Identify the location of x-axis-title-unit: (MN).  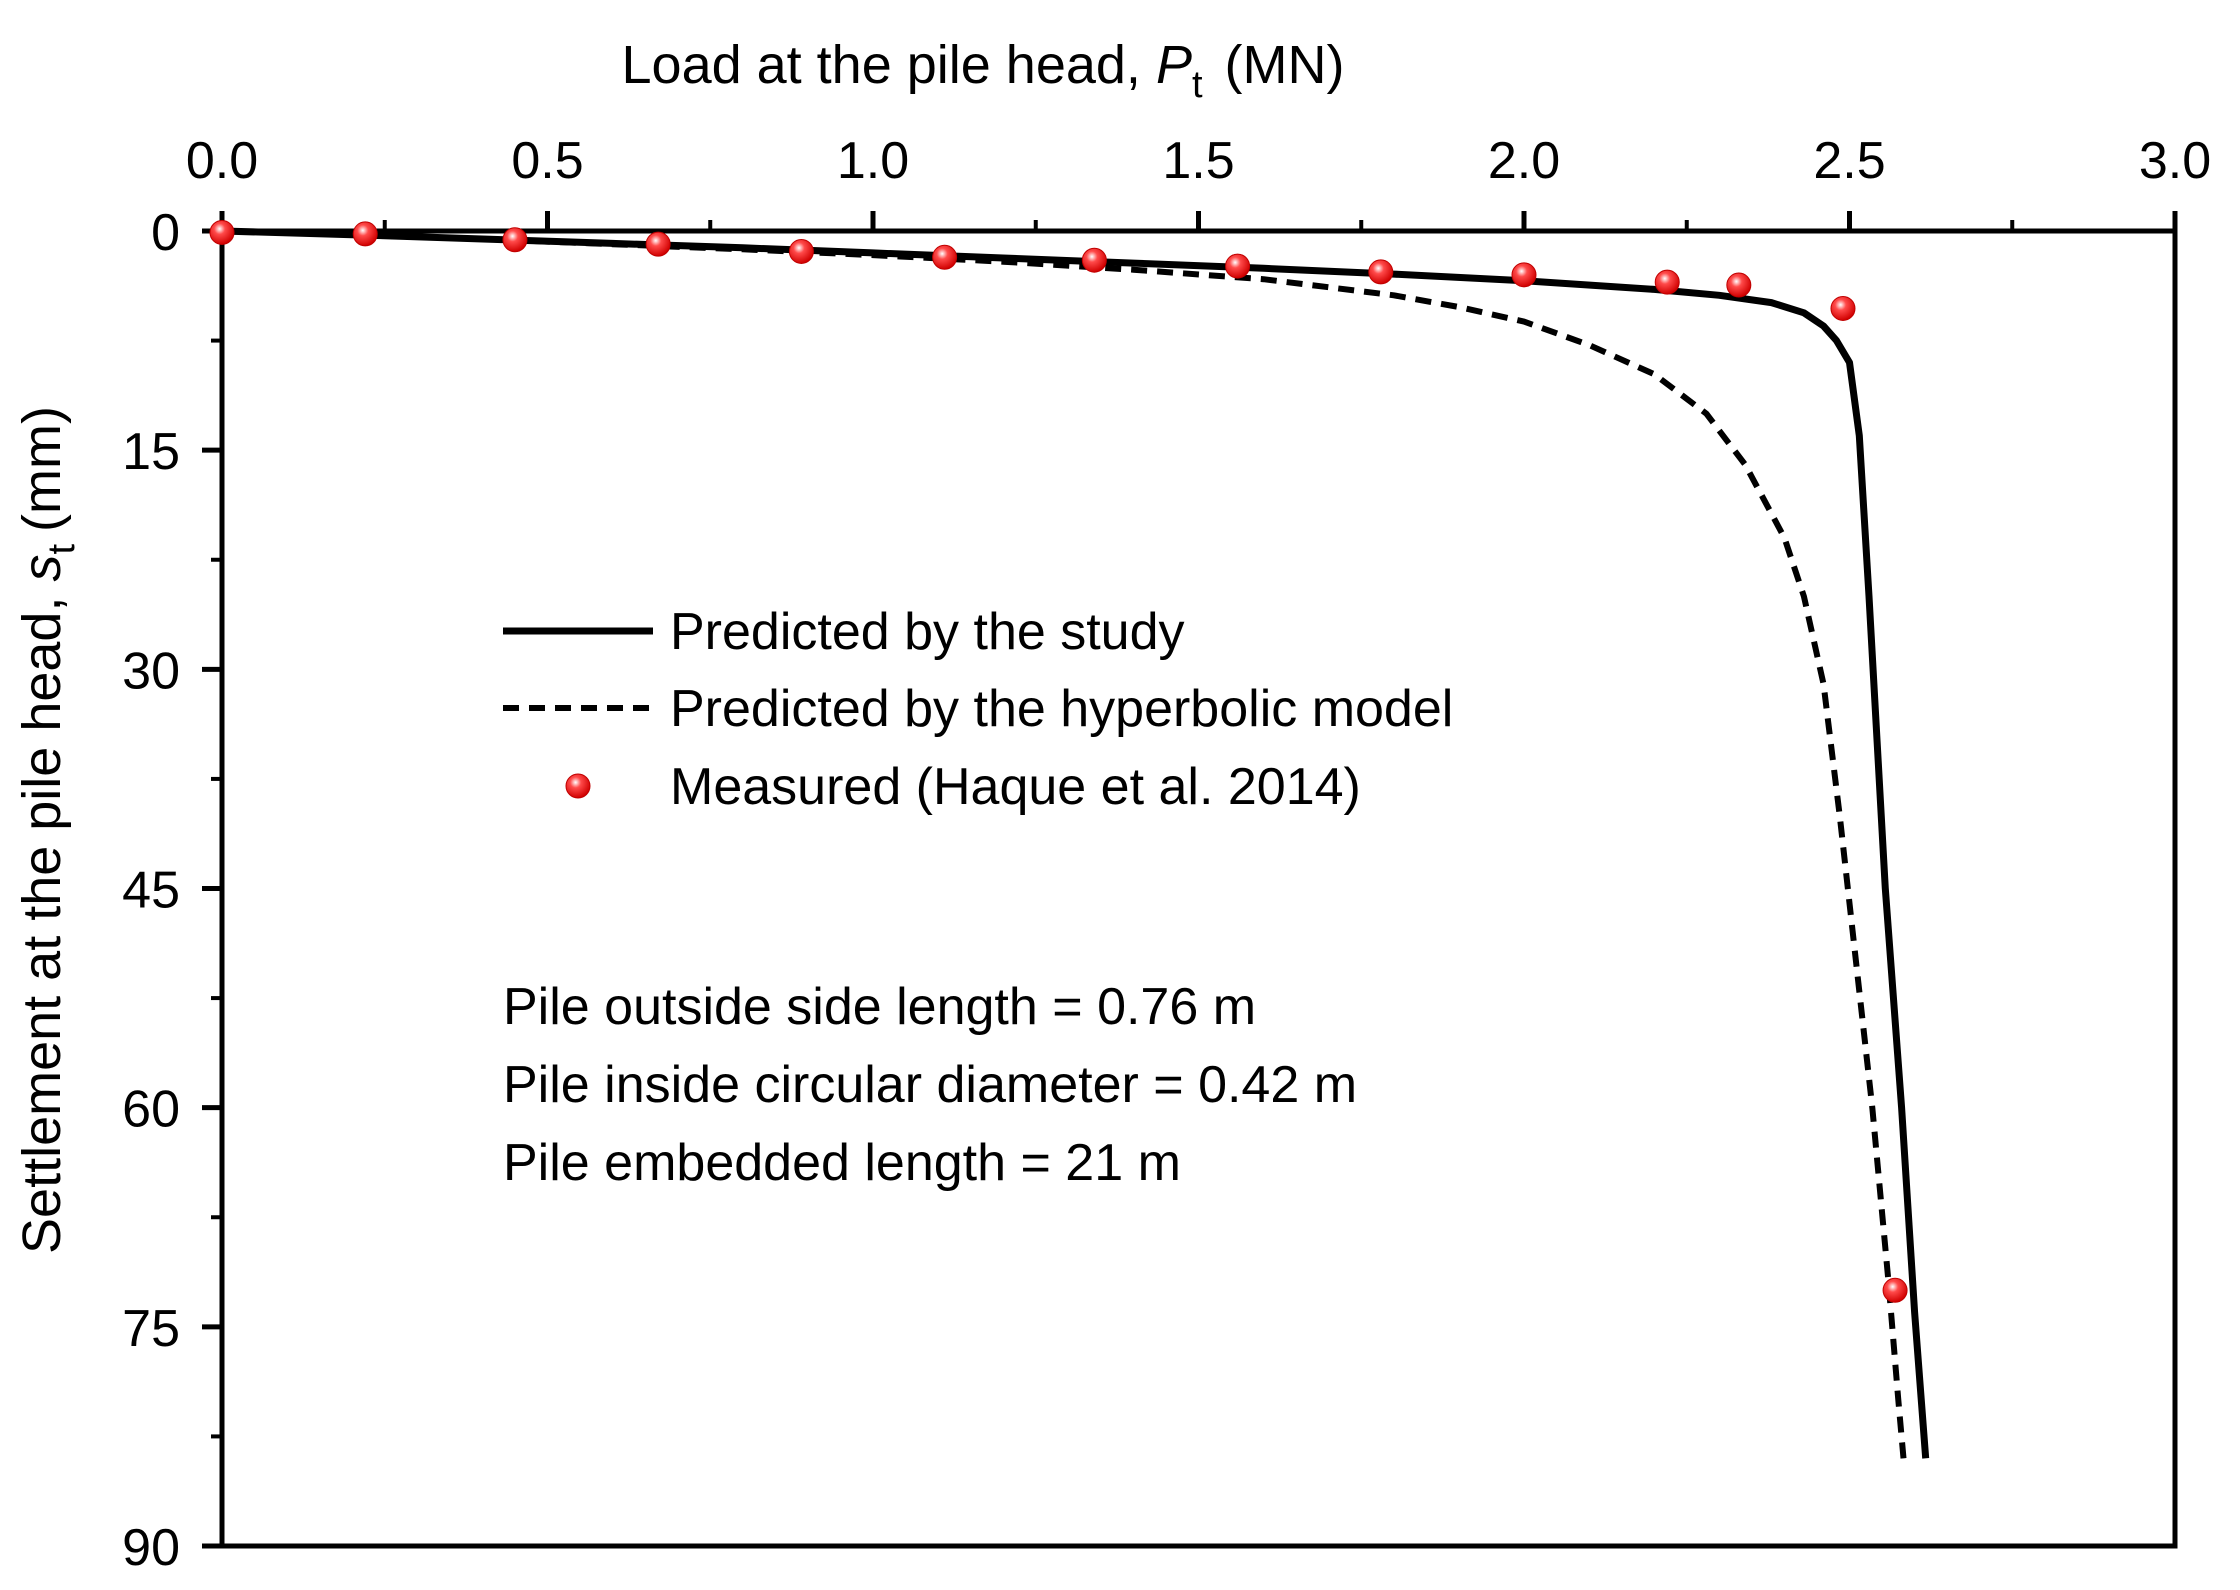
(1285, 65).